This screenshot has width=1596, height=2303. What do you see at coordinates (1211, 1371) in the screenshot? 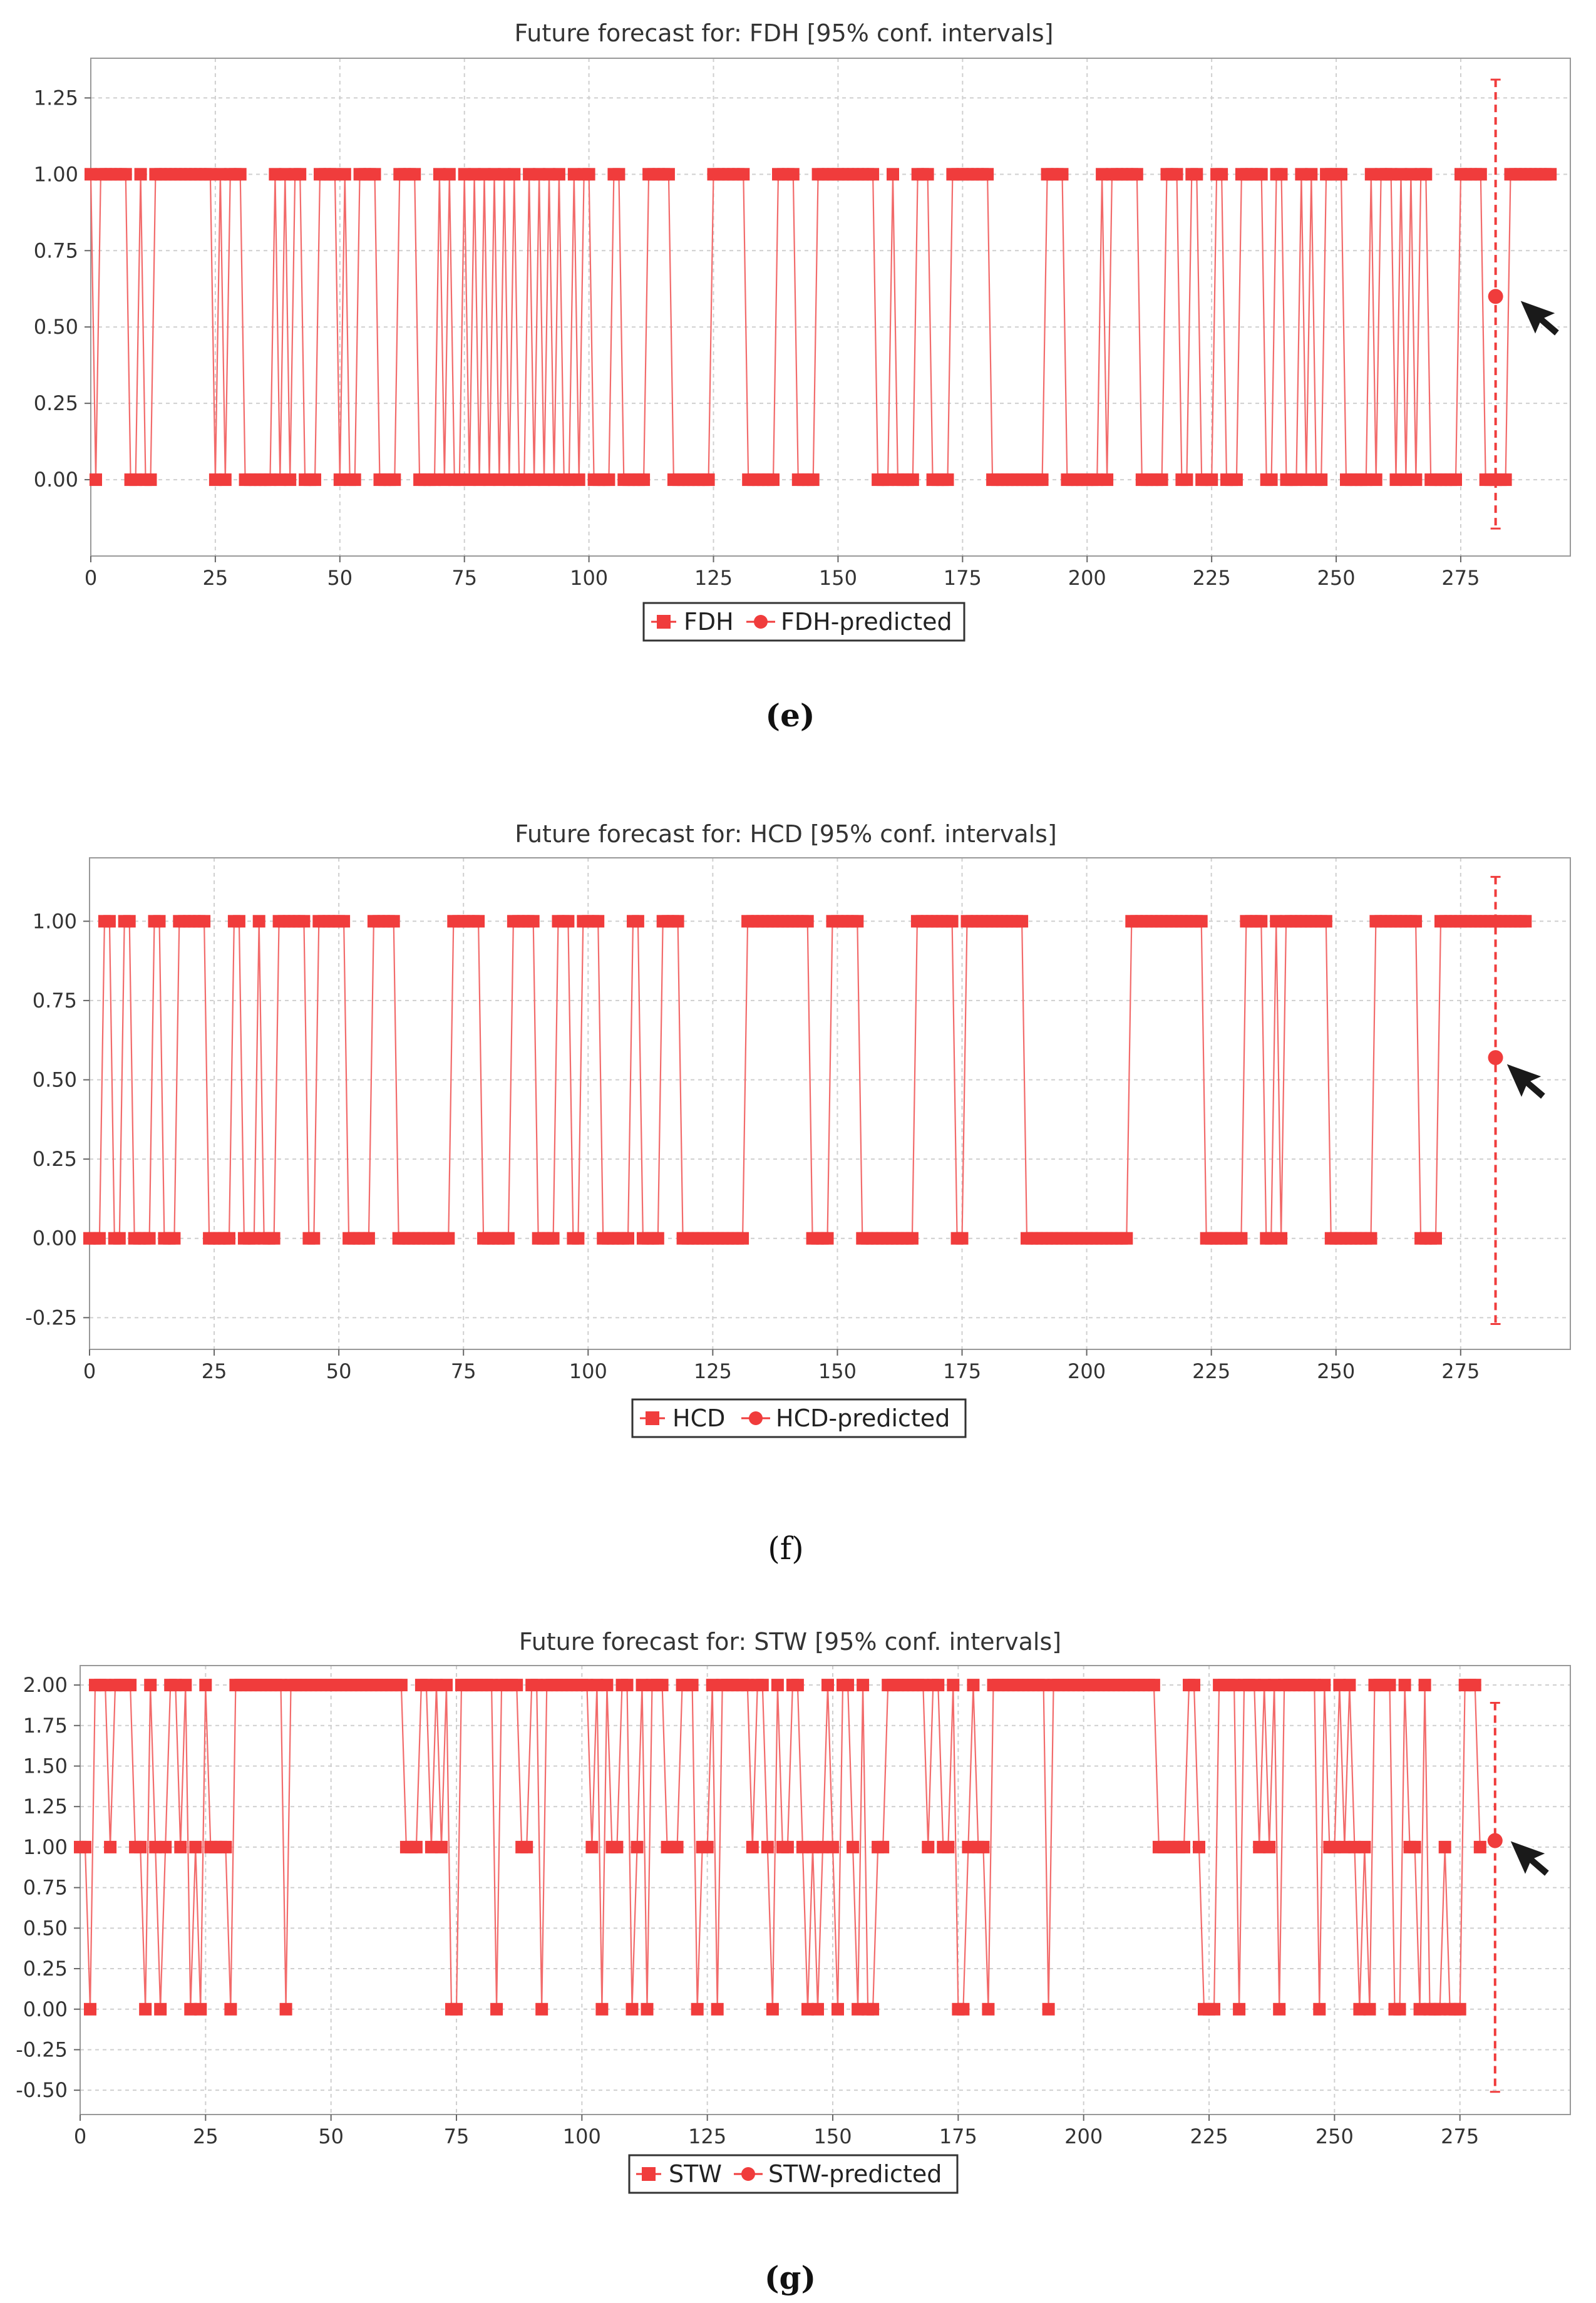
I see `x-tick-label: 225` at bounding box center [1211, 1371].